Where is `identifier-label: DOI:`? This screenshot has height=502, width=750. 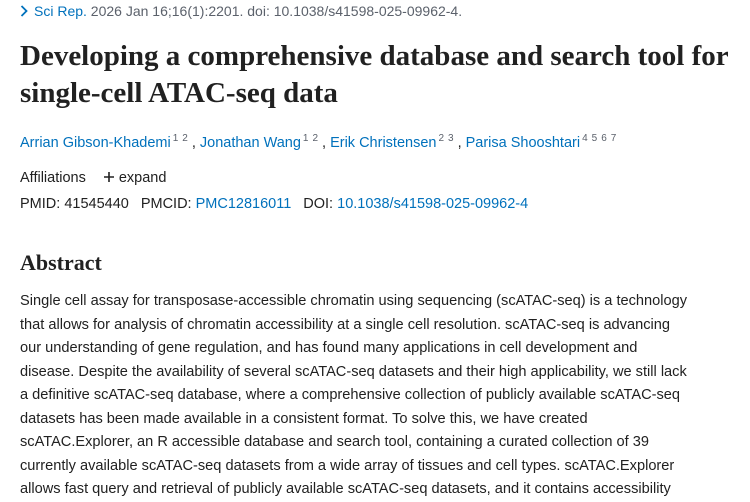
identifier-label: DOI: is located at coordinates (318, 204).